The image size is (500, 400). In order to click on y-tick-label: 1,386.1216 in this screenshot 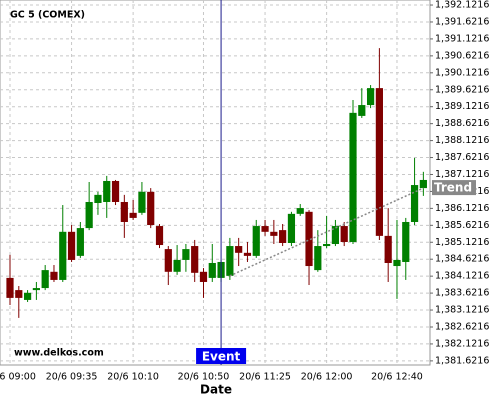, I will do `click(462, 208)`.